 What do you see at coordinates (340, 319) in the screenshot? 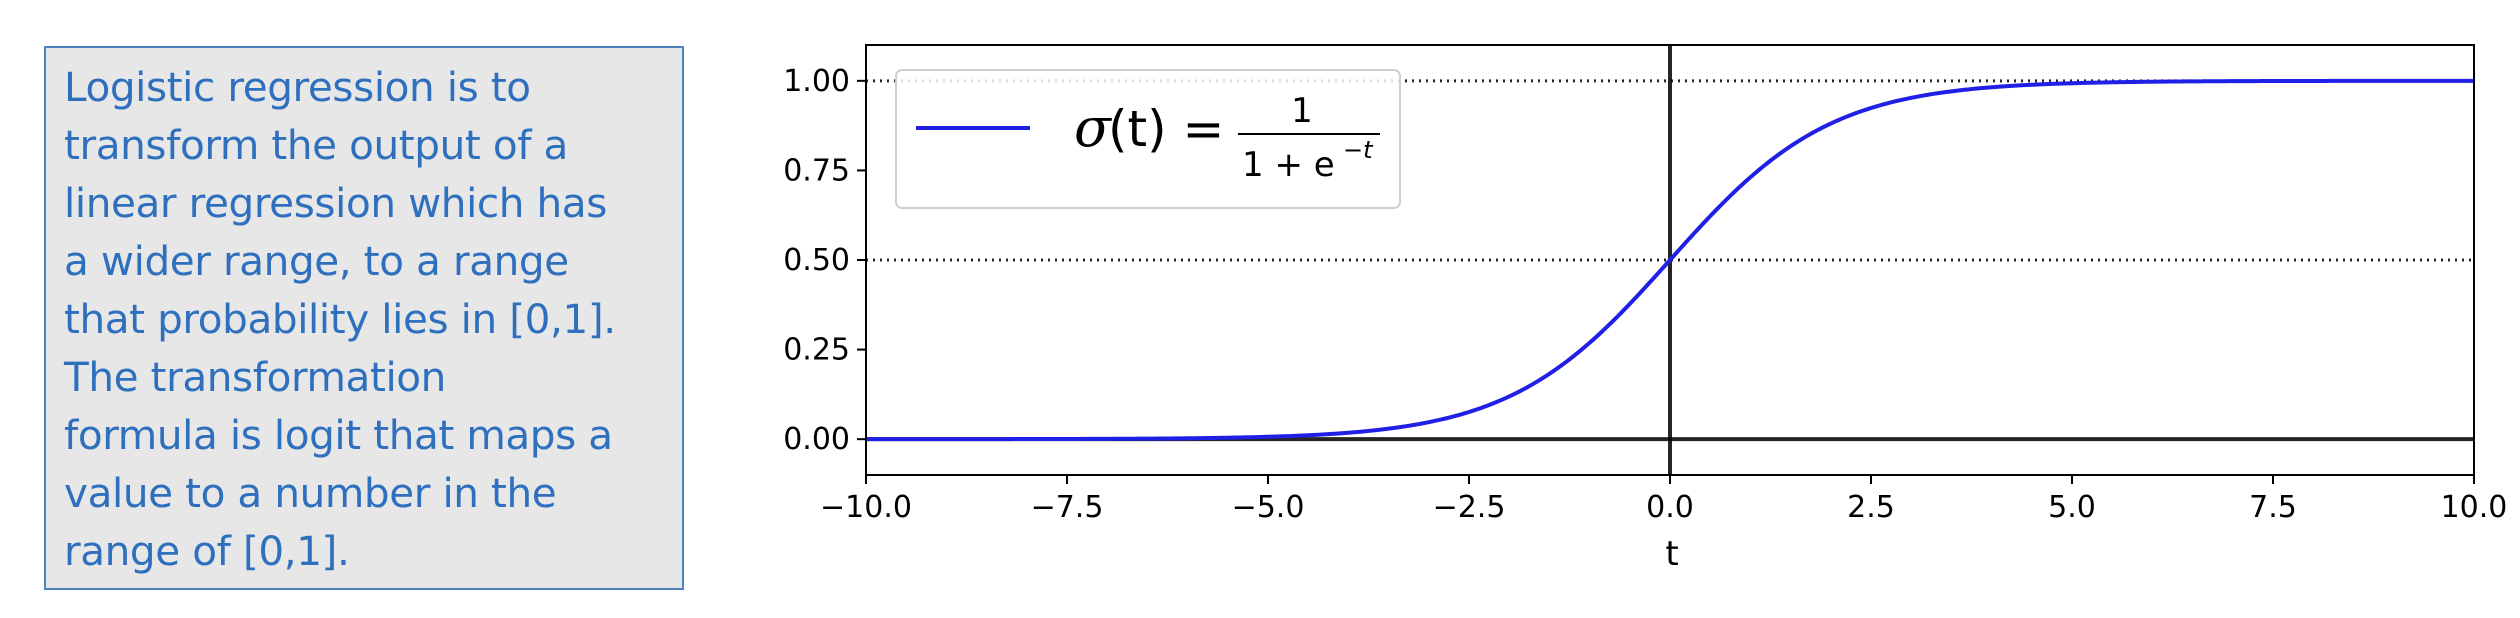
I see `explanation-line: that probability lies in [0,1].` at bounding box center [340, 319].